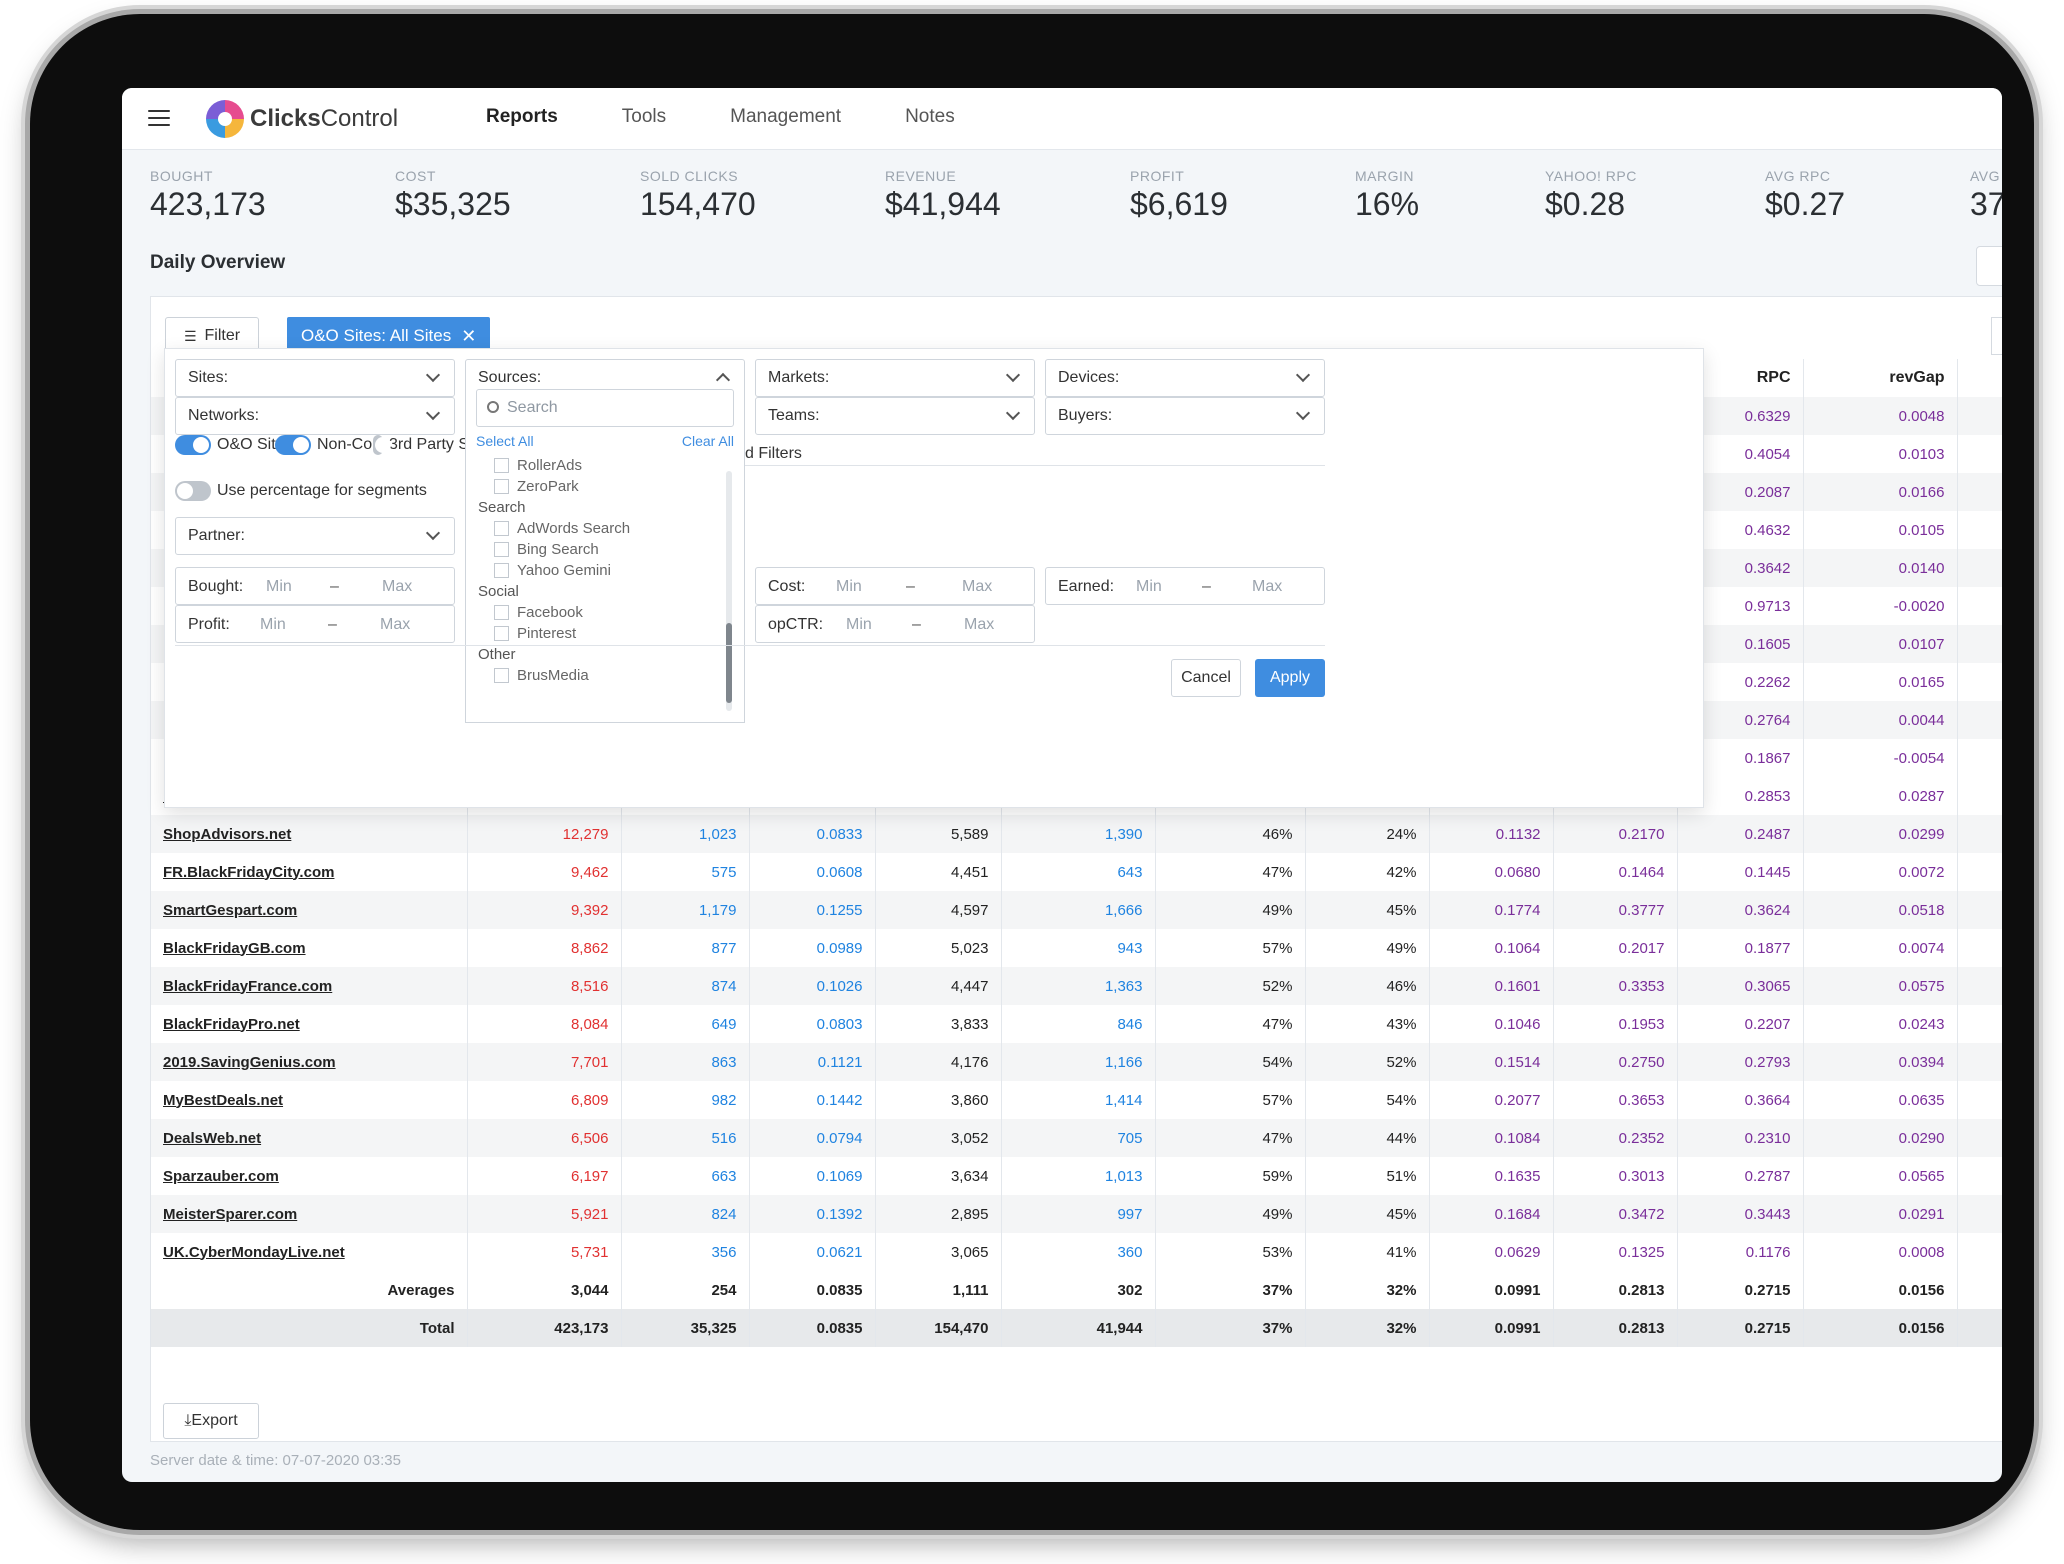 This screenshot has height=1564, width=2064. I want to click on partner-select: Partner:, so click(315, 536).